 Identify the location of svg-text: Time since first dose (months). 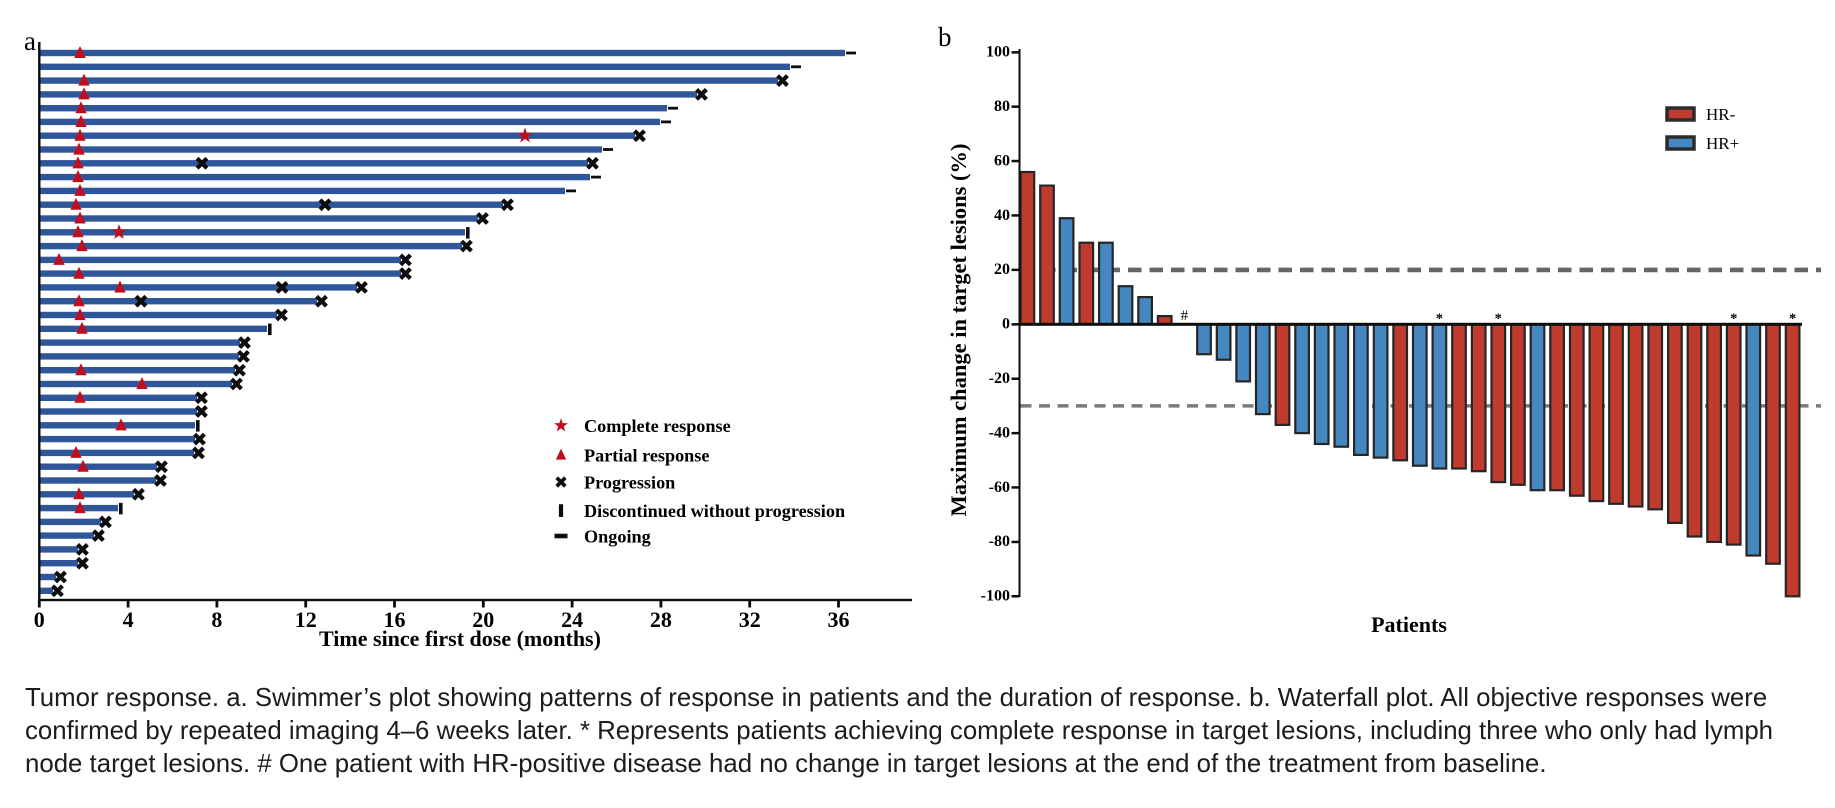
(460, 638).